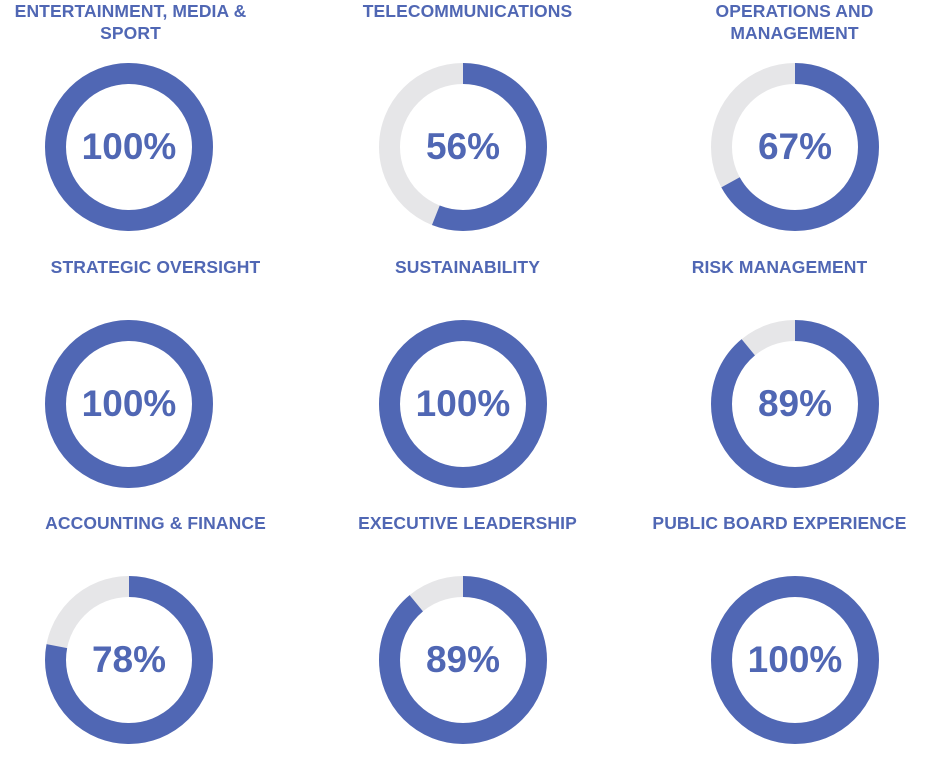  I want to click on donut-cell: ACCOUNTING & FINANCE 78%, so click(155, 640).